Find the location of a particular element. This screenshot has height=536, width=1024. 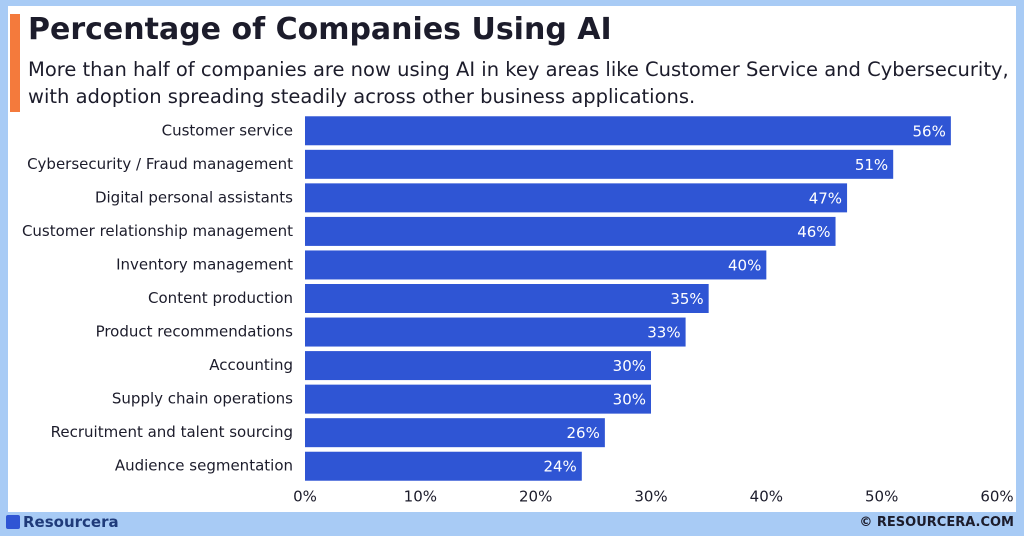

value-label: 35% is located at coordinates (686, 299).